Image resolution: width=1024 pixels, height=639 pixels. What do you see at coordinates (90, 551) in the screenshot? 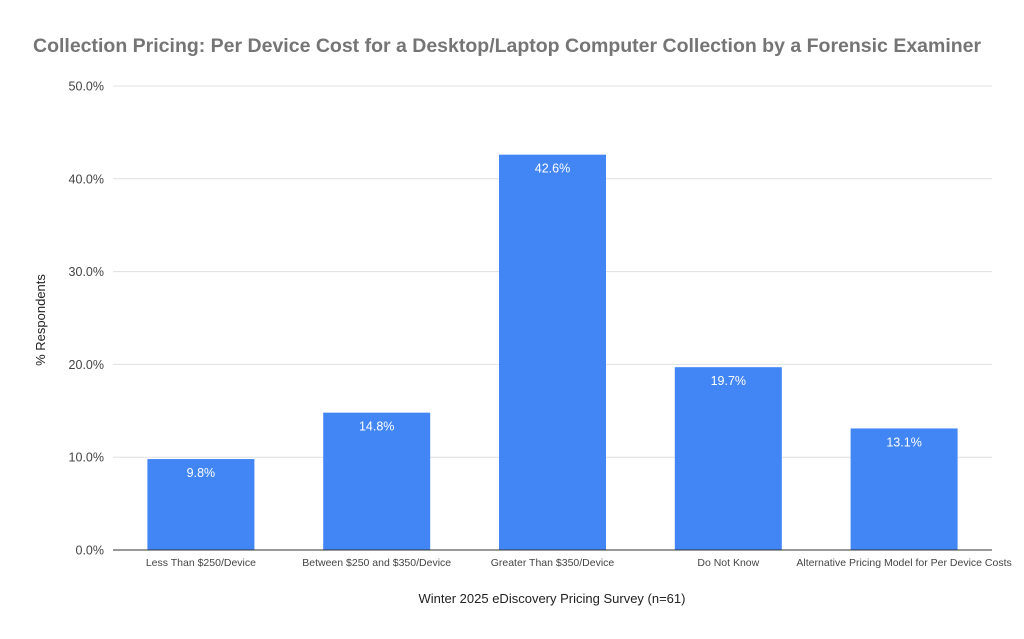
I see `y-tick-label: 0.0%` at bounding box center [90, 551].